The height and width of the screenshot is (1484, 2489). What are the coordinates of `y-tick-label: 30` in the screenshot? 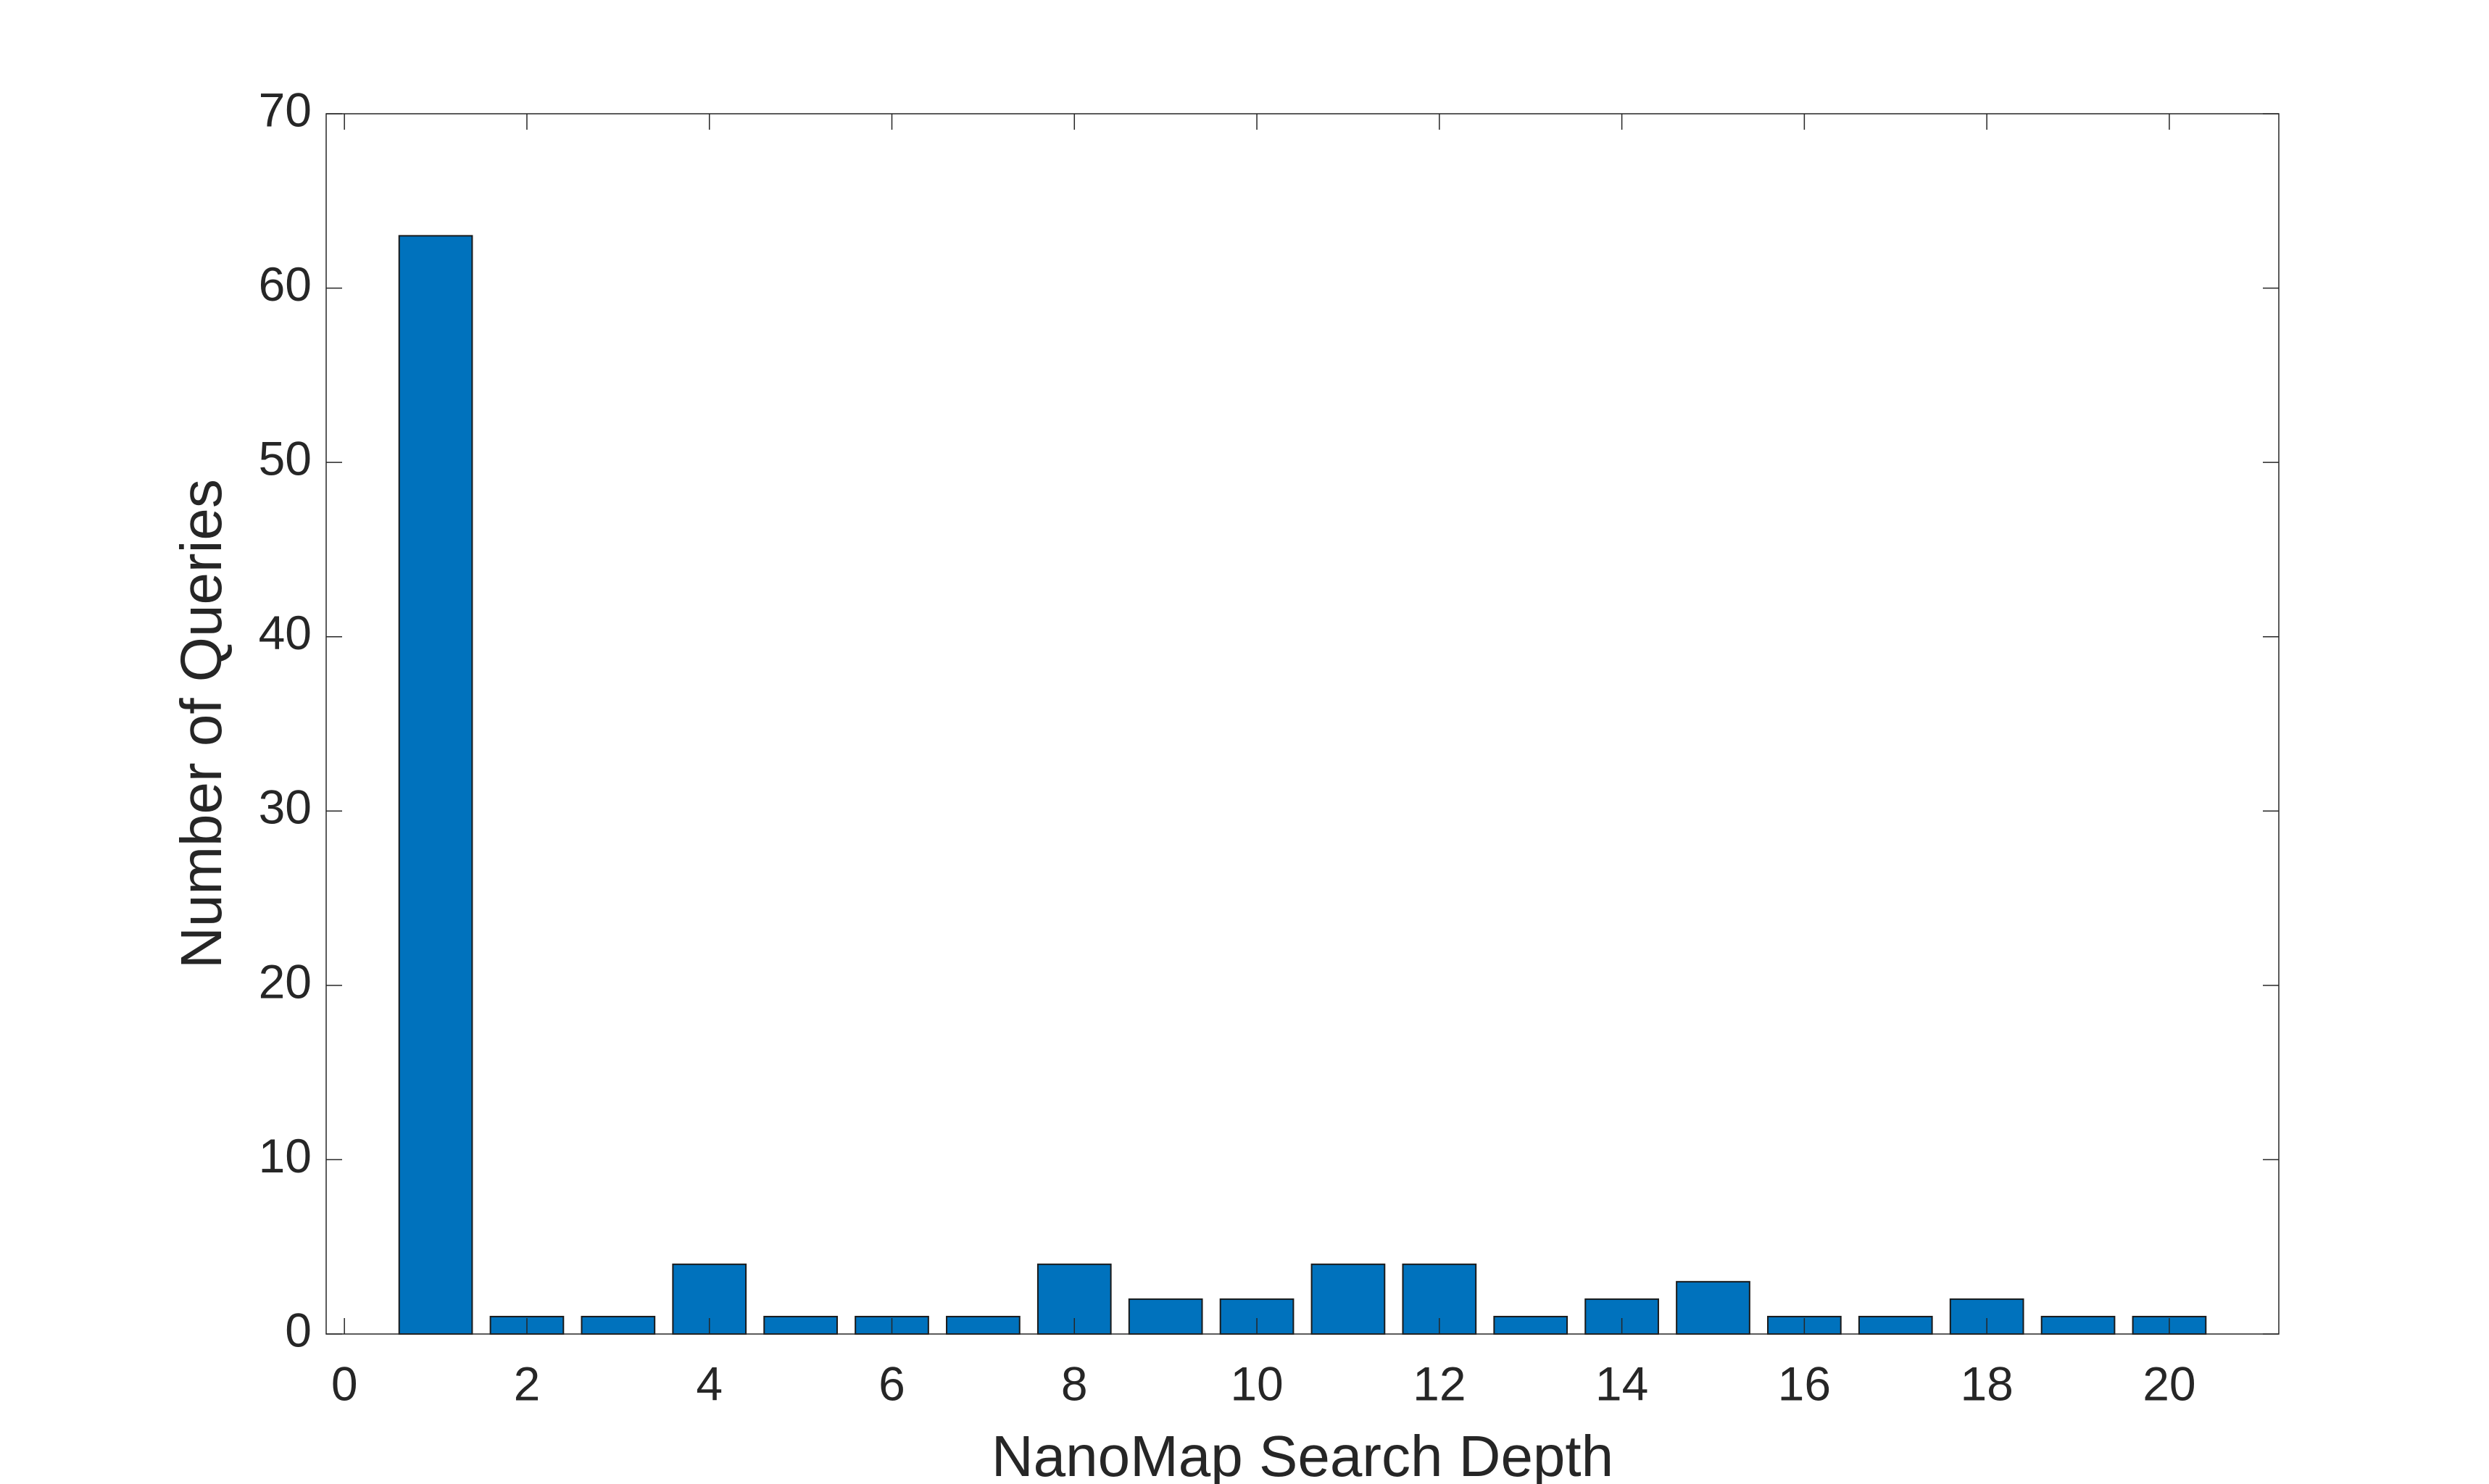 It's located at (285, 807).